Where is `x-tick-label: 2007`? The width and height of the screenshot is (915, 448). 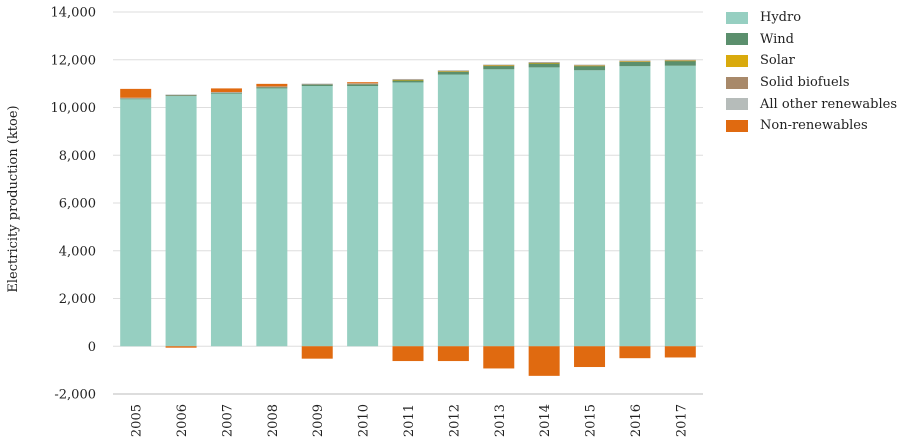
x-tick-label: 2007 is located at coordinates (227, 420).